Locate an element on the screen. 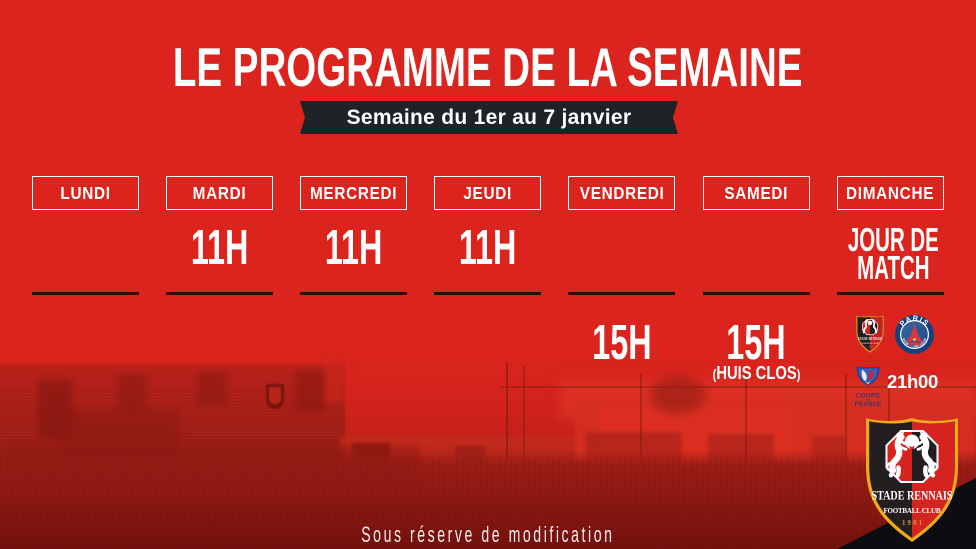  svg-text: FRANCE is located at coordinates (868, 404).